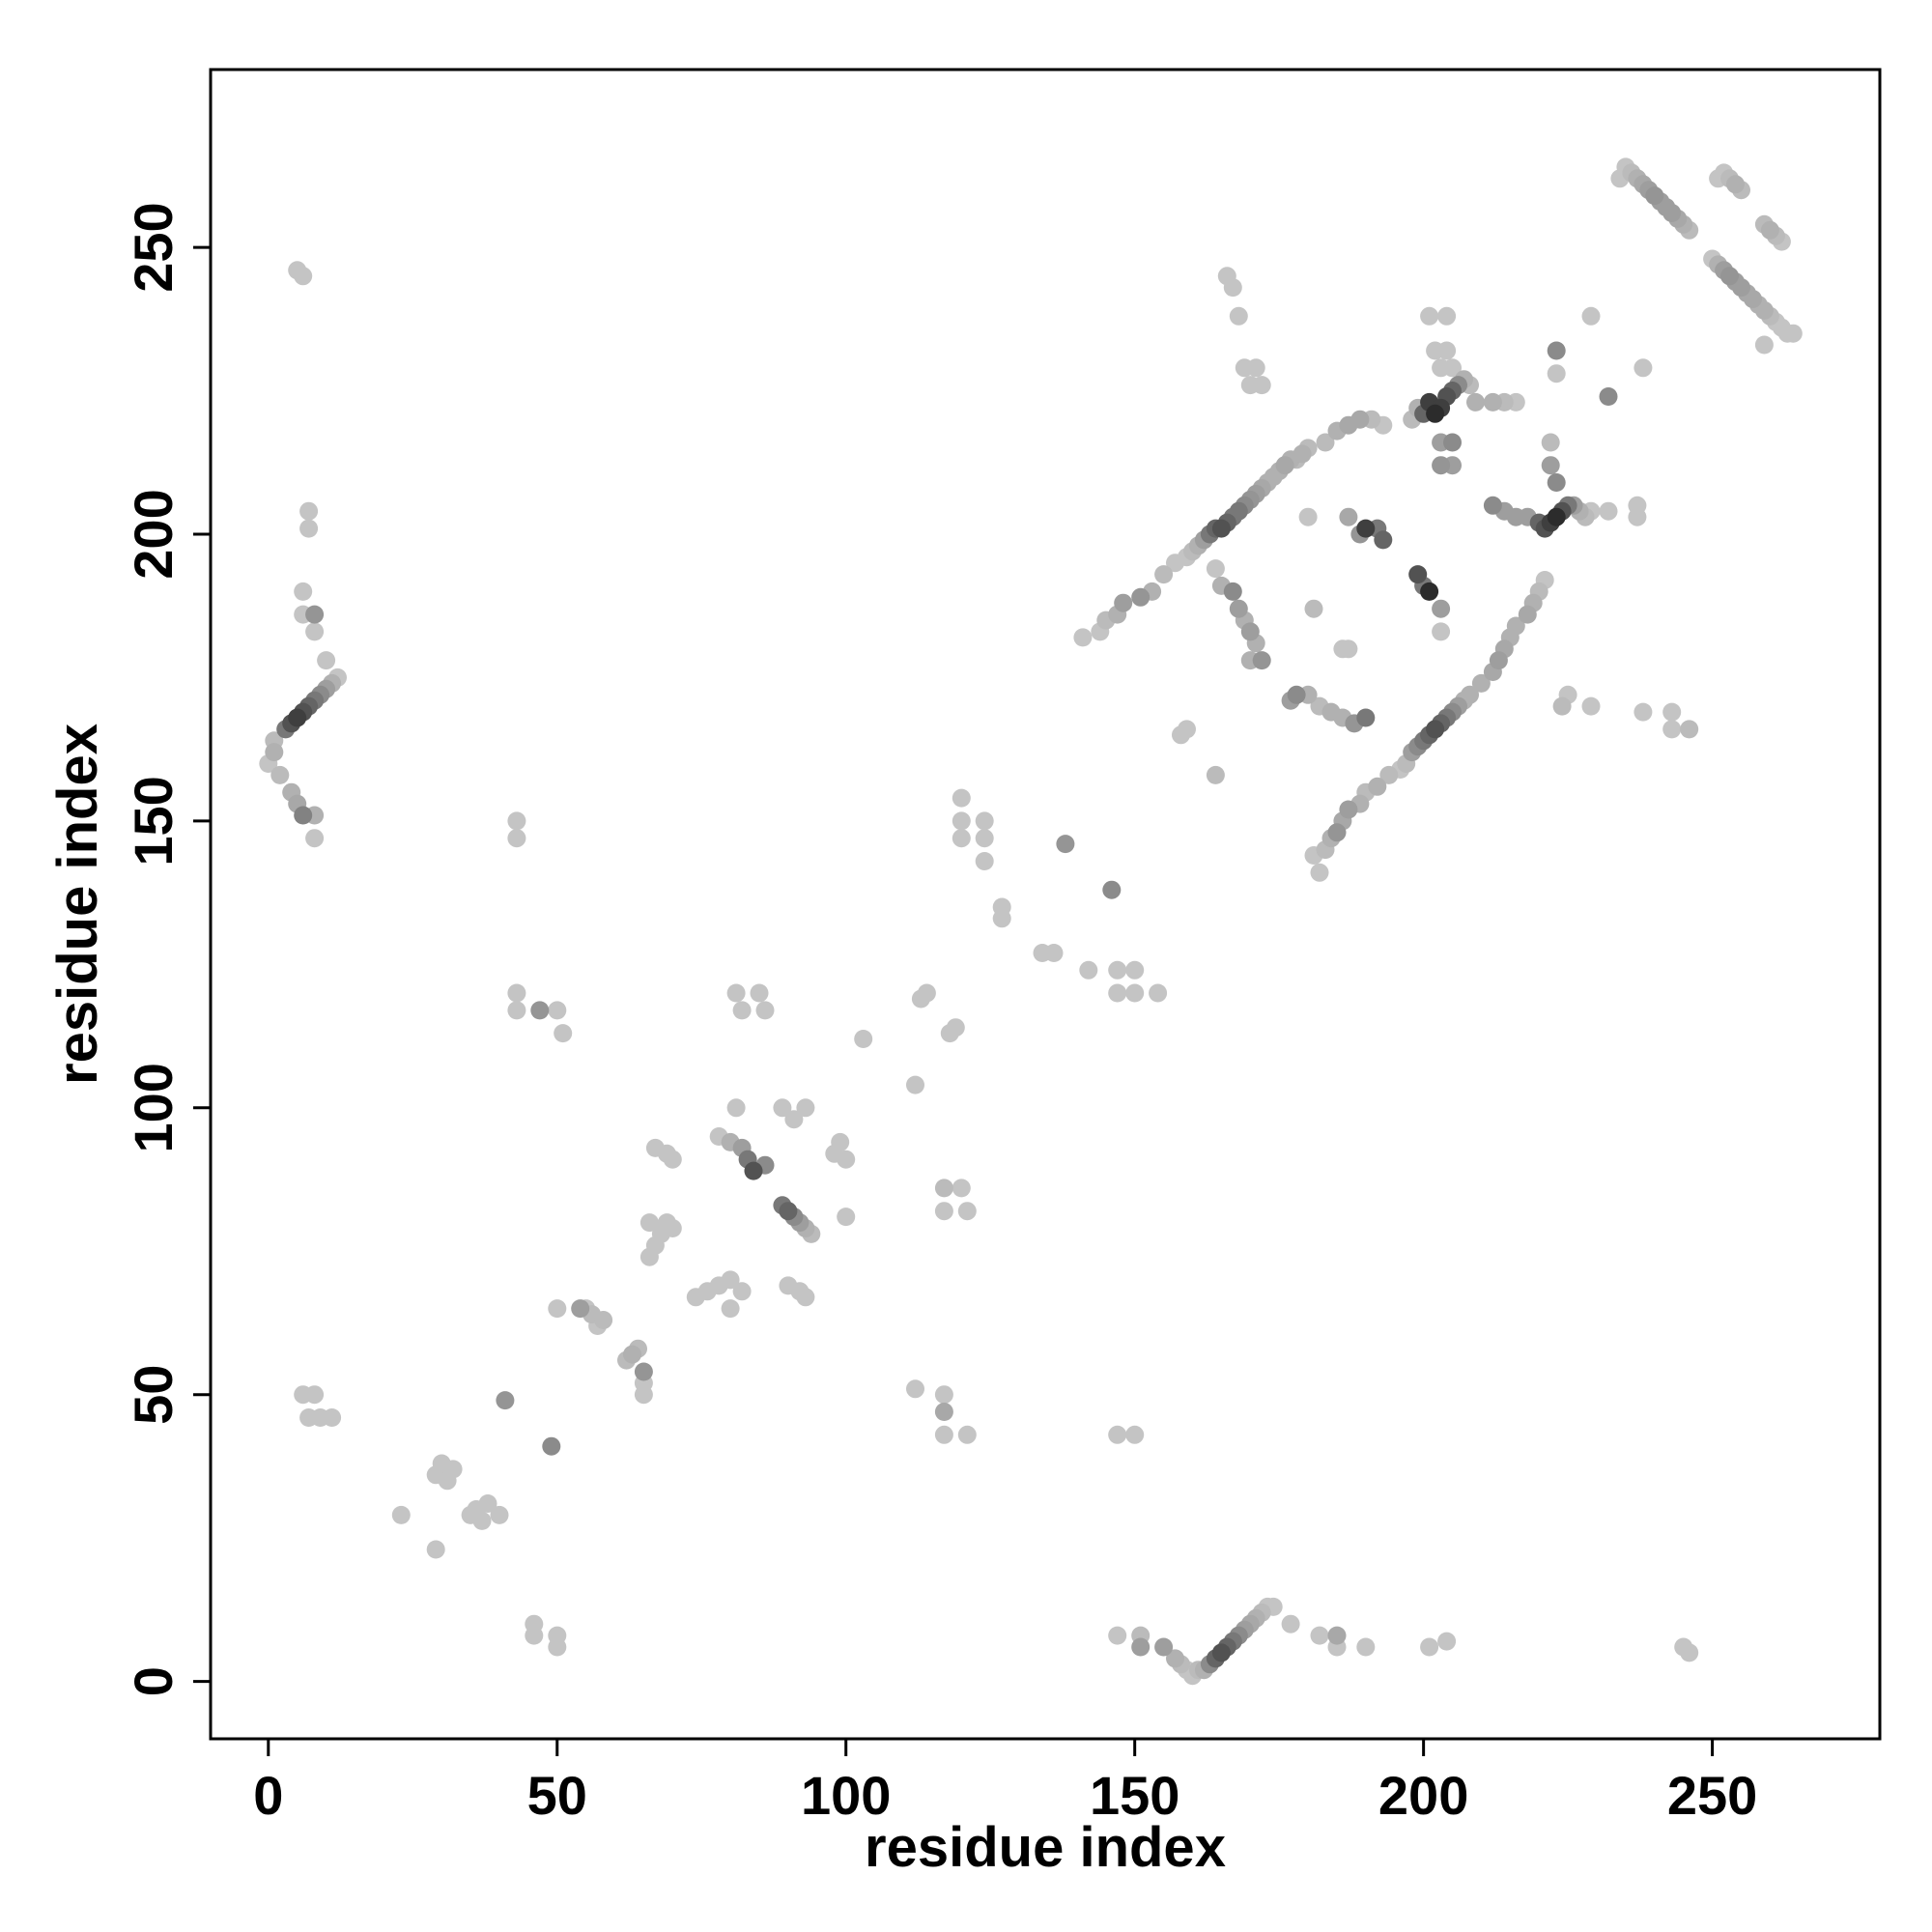  Describe the element at coordinates (1712, 1795) in the screenshot. I see `x-tick-label: 250` at that location.